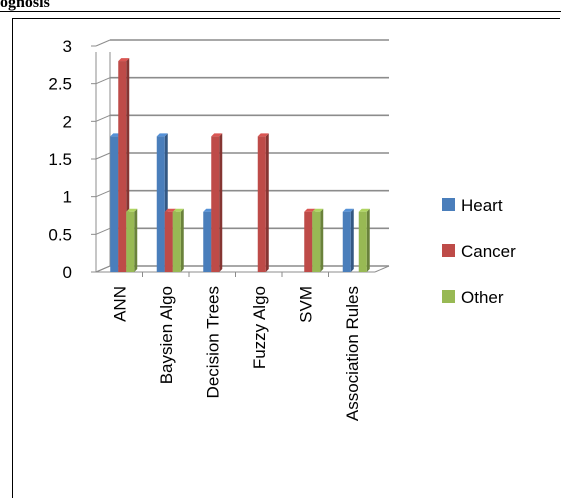  I want to click on legend-label-cancer: Cancer, so click(488, 251).